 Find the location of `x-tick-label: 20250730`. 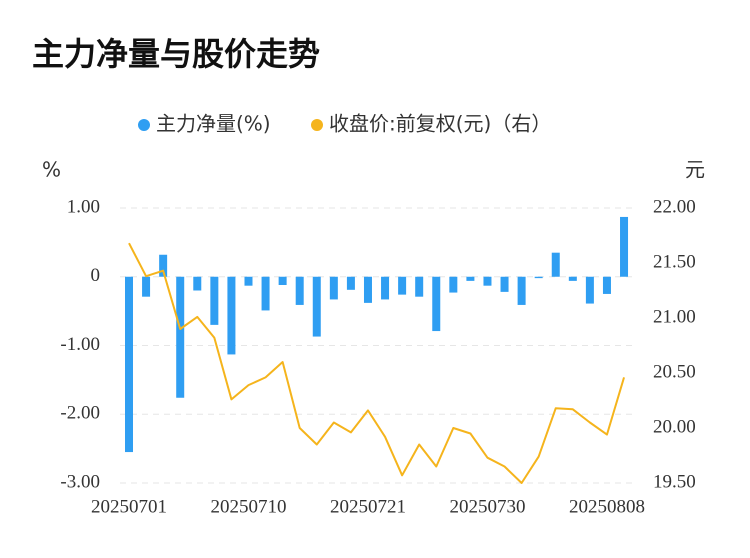

x-tick-label: 20250730 is located at coordinates (487, 506).